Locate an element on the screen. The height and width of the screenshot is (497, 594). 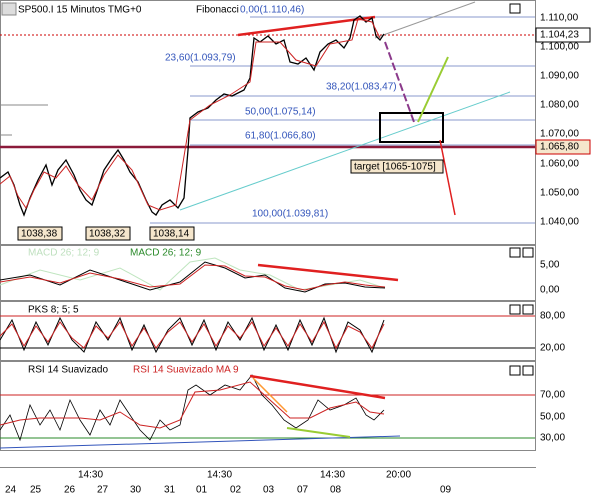
current-price: 1.104,23 is located at coordinates (559, 35).